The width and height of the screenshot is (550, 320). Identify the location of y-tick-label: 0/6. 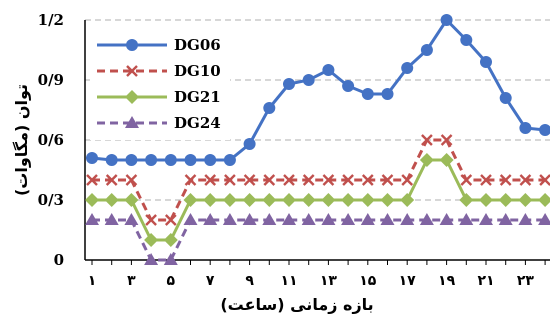
(51, 140).